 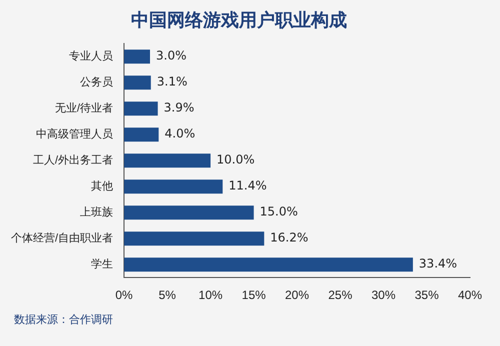 What do you see at coordinates (427, 295) in the screenshot?
I see `x-tick-label: 35%` at bounding box center [427, 295].